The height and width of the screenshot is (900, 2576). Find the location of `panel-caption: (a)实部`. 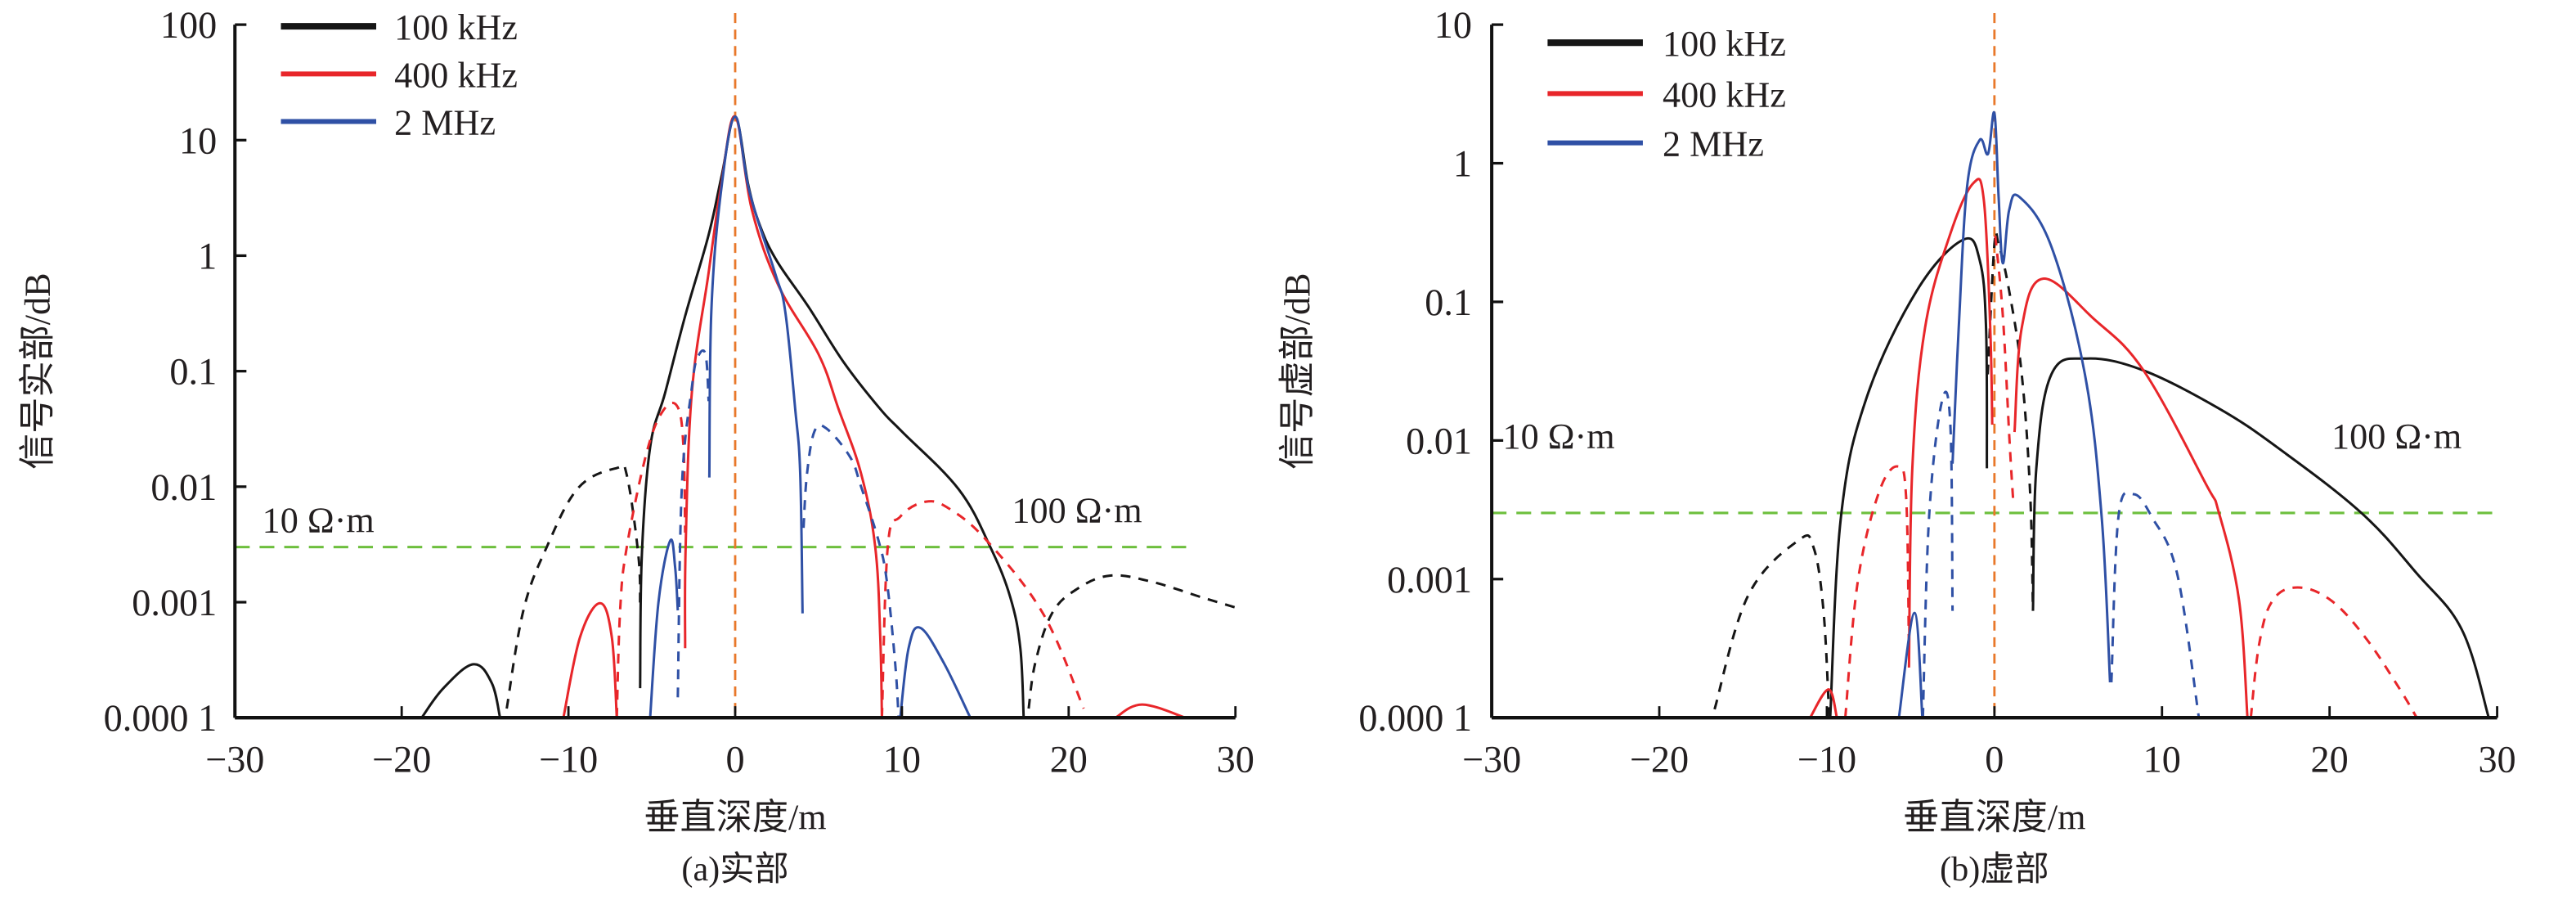

panel-caption: (a)实部 is located at coordinates (735, 870).